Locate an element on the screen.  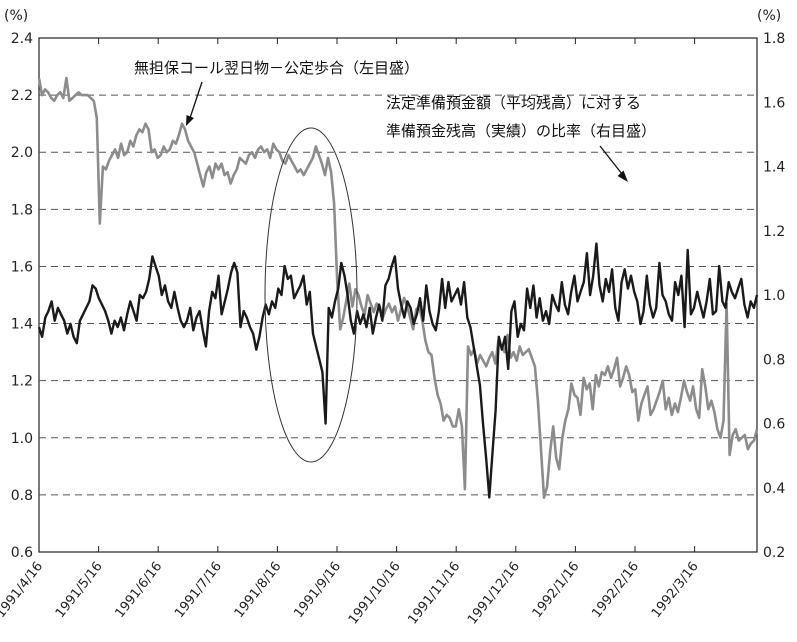
x-tick-label: 1991/10/16 is located at coordinates (375, 593).